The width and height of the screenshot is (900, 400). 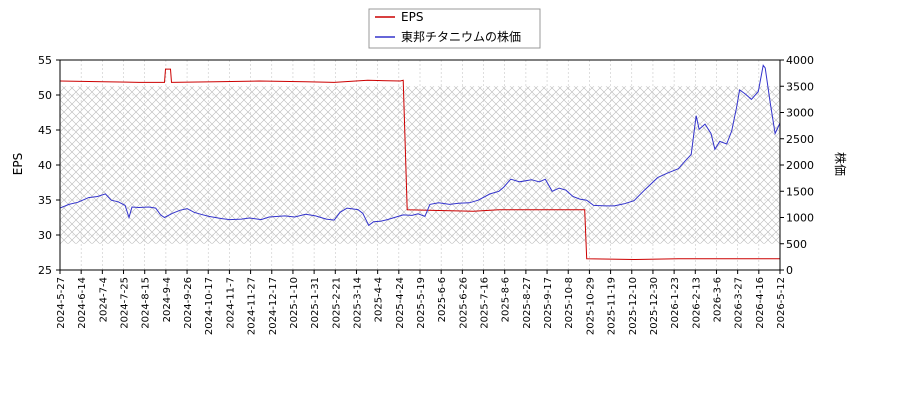 What do you see at coordinates (548, 303) in the screenshot?
I see `x-tick-label: 2025-9-17` at bounding box center [548, 303].